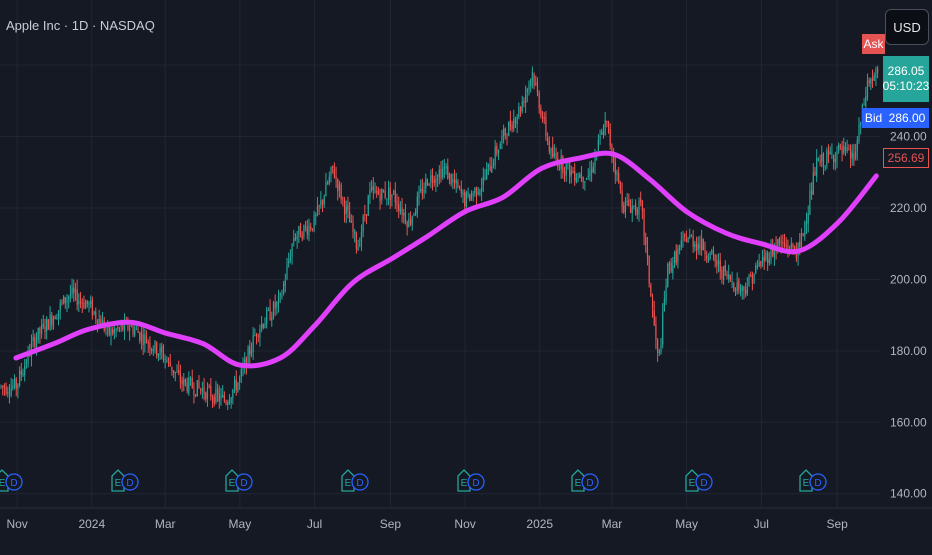 This screenshot has width=932, height=555. I want to click on dividend-icon, so click(704, 482).